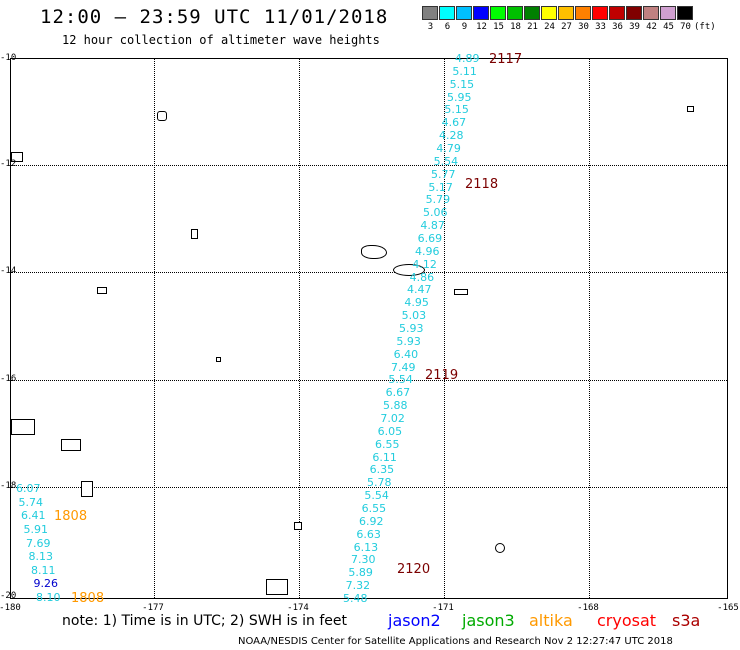  I want to click on legend-cryosat: cryosat, so click(627, 620).